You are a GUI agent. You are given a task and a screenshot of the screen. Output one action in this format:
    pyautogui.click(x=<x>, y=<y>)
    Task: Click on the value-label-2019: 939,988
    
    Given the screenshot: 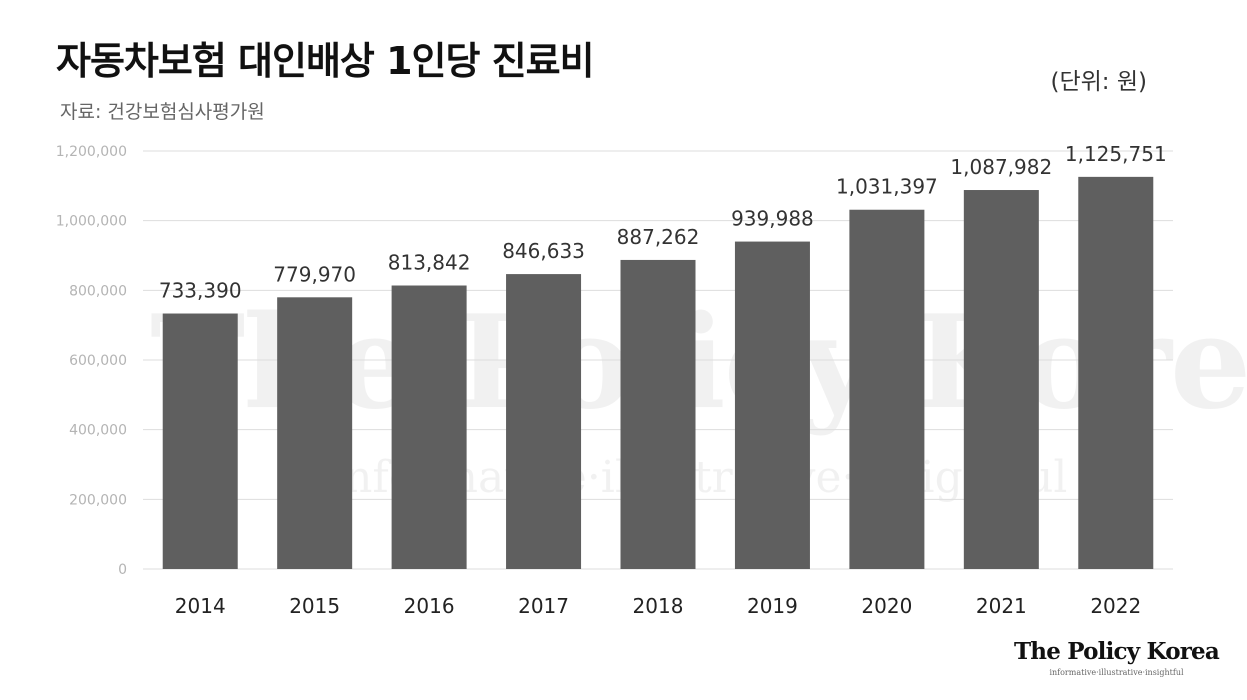 What is the action you would take?
    pyautogui.click(x=772, y=219)
    